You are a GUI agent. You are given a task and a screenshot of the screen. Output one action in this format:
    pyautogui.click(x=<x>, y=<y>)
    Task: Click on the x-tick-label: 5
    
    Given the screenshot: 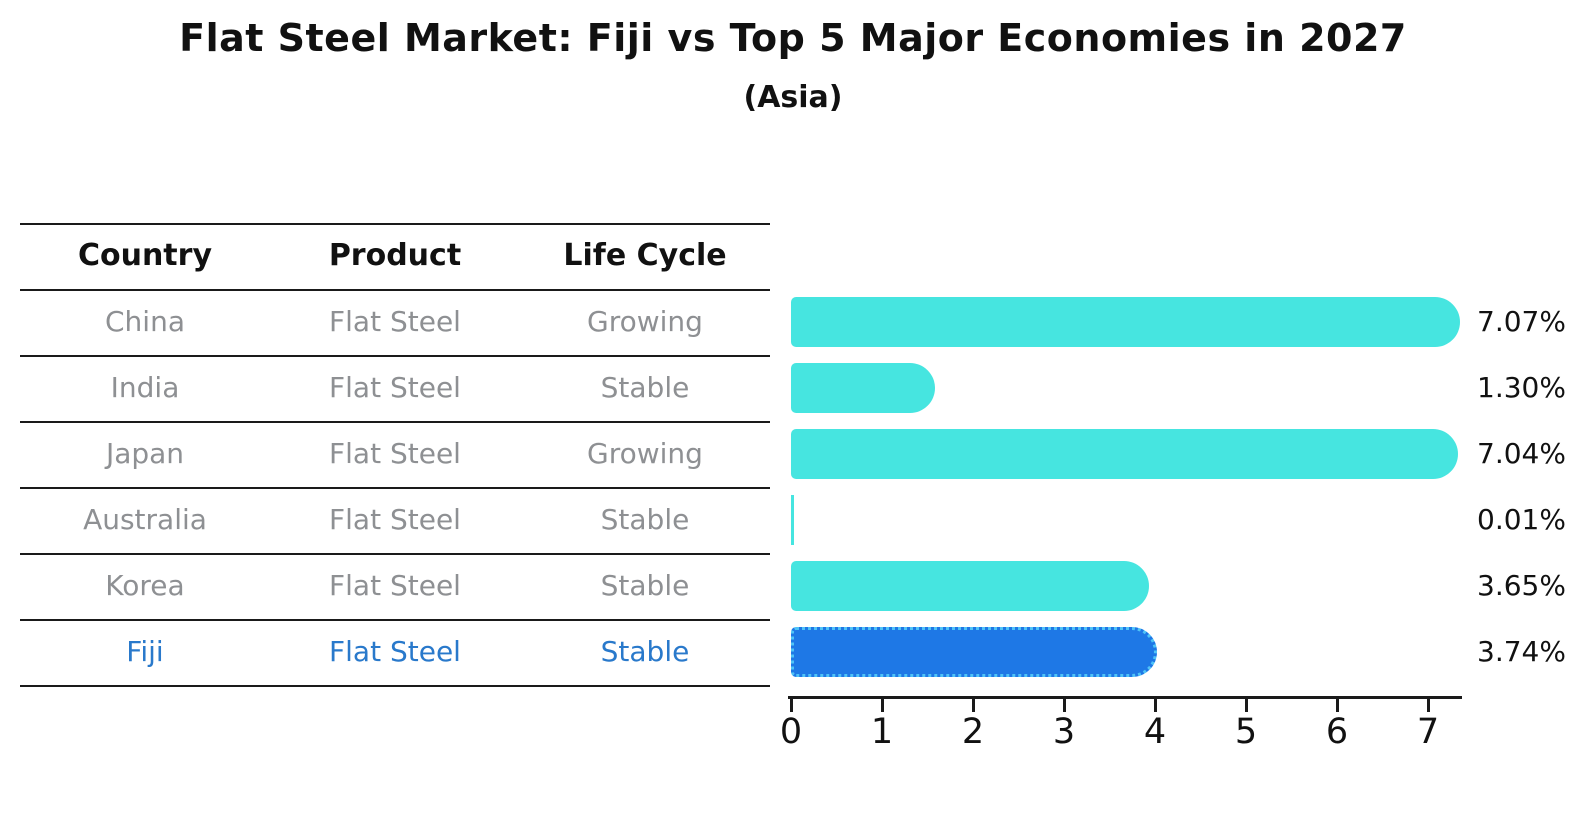 What is the action you would take?
    pyautogui.click(x=1246, y=732)
    